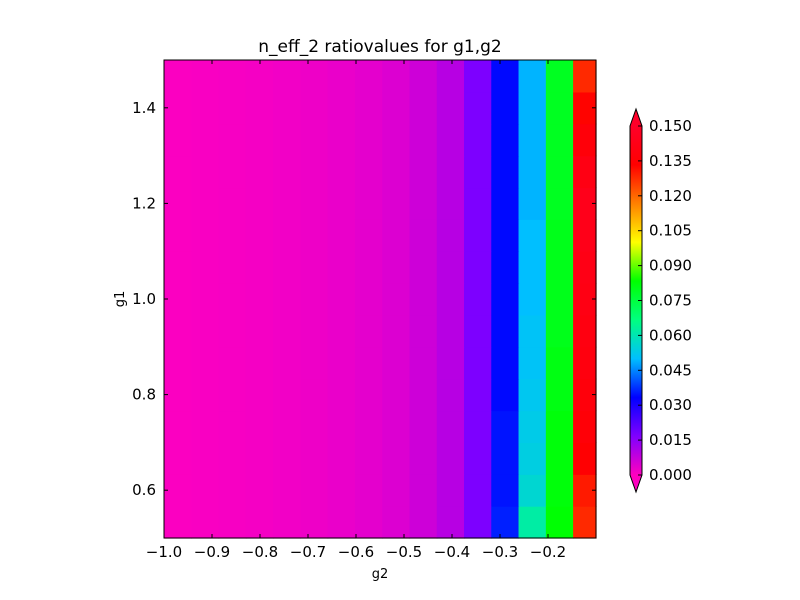  Describe the element at coordinates (670, 475) in the screenshot. I see `colorbar-tick-label: 0.000` at that location.